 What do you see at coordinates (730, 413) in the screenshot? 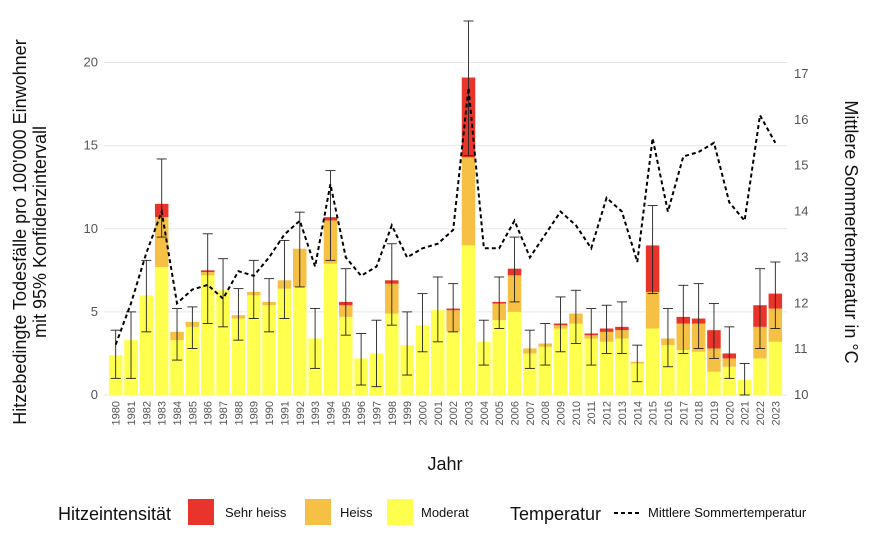
I see `x-tick-2020: 2020` at bounding box center [730, 413].